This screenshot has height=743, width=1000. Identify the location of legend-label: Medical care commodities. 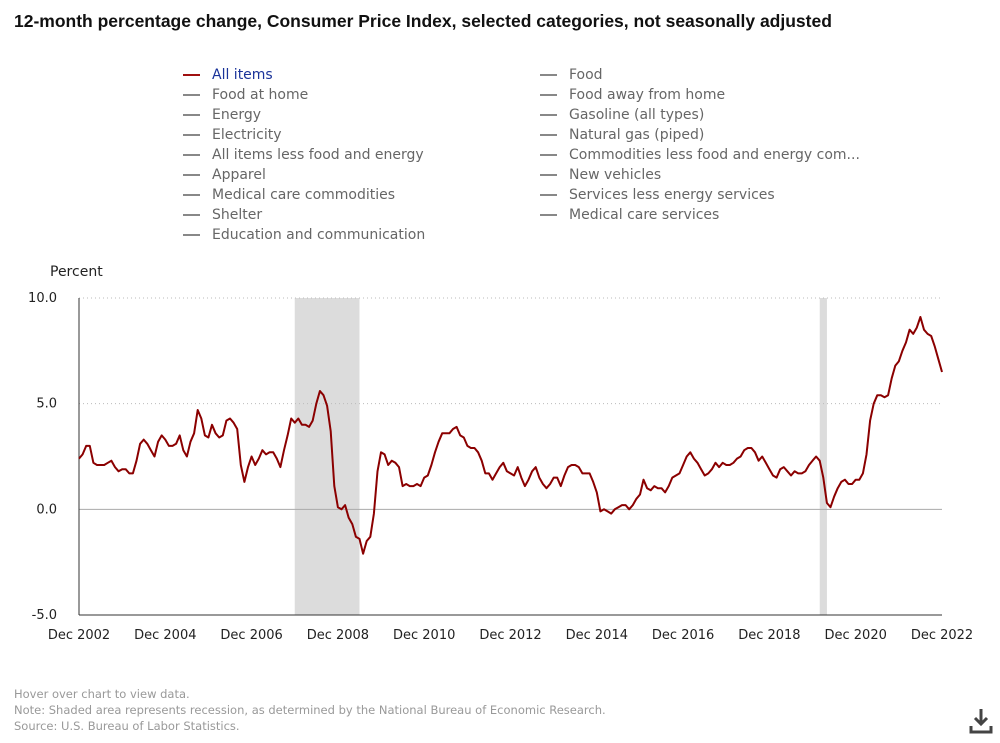
(304, 195).